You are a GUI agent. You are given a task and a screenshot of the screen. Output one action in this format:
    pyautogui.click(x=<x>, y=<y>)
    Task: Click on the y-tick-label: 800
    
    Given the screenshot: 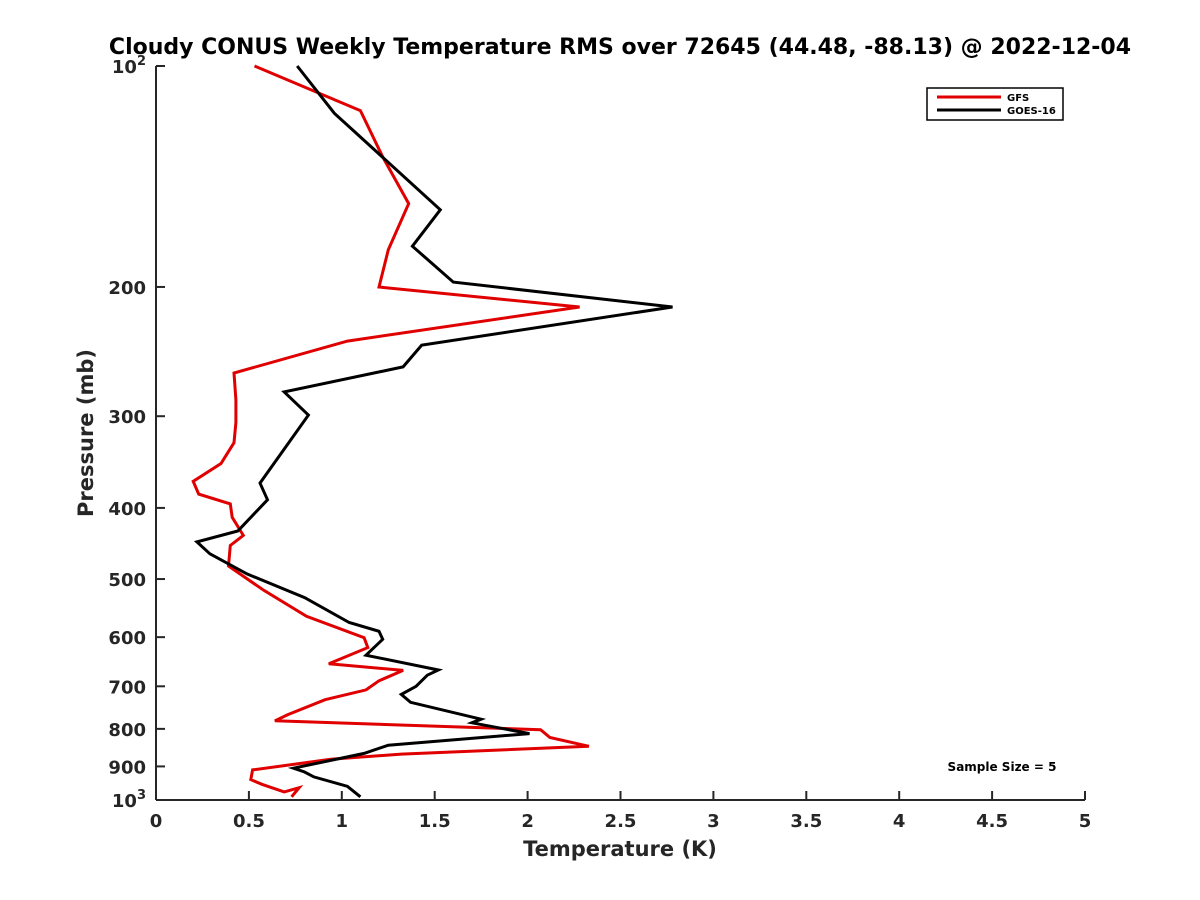 What is the action you would take?
    pyautogui.click(x=127, y=730)
    